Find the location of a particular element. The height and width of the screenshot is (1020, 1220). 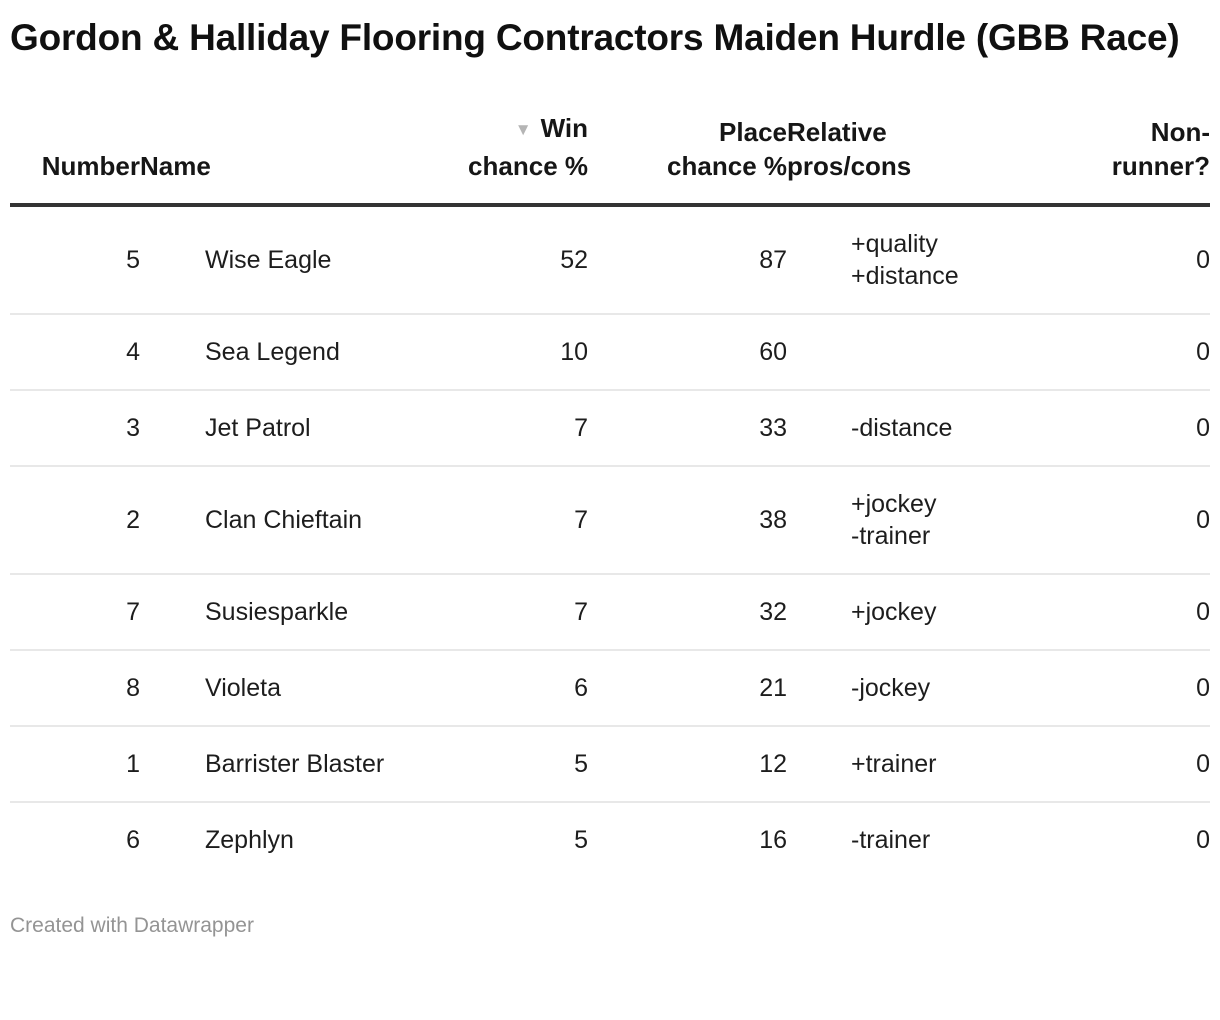

cell-pros-cons: -distance is located at coordinates (934, 428).